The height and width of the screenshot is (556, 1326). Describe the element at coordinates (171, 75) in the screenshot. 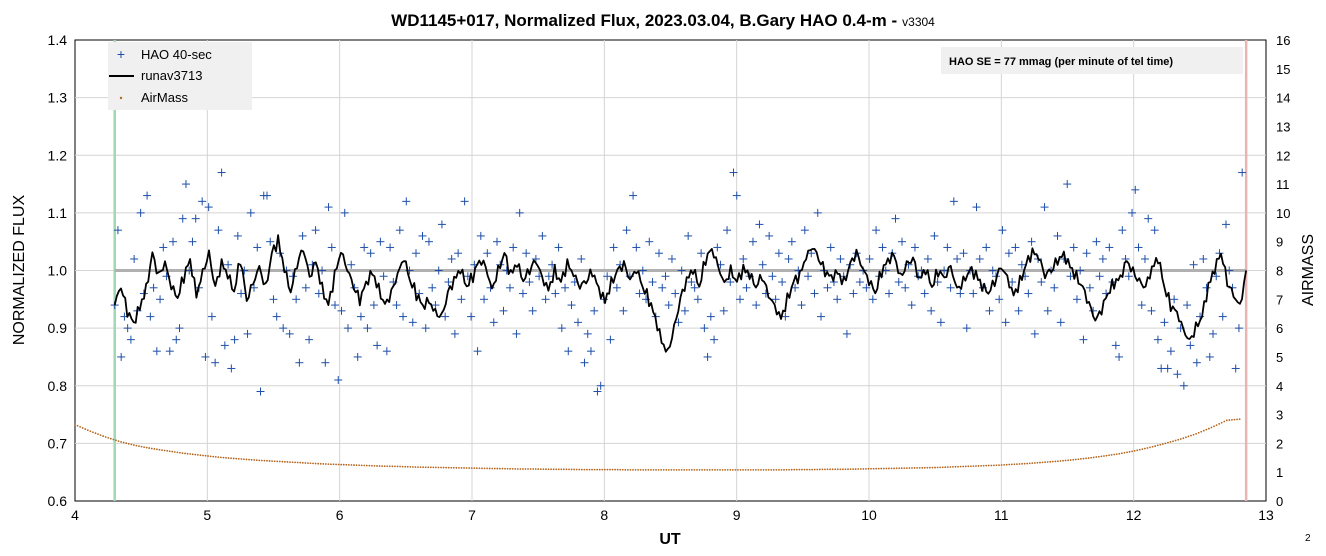

I see `legend-label-runav: runav3713` at that location.